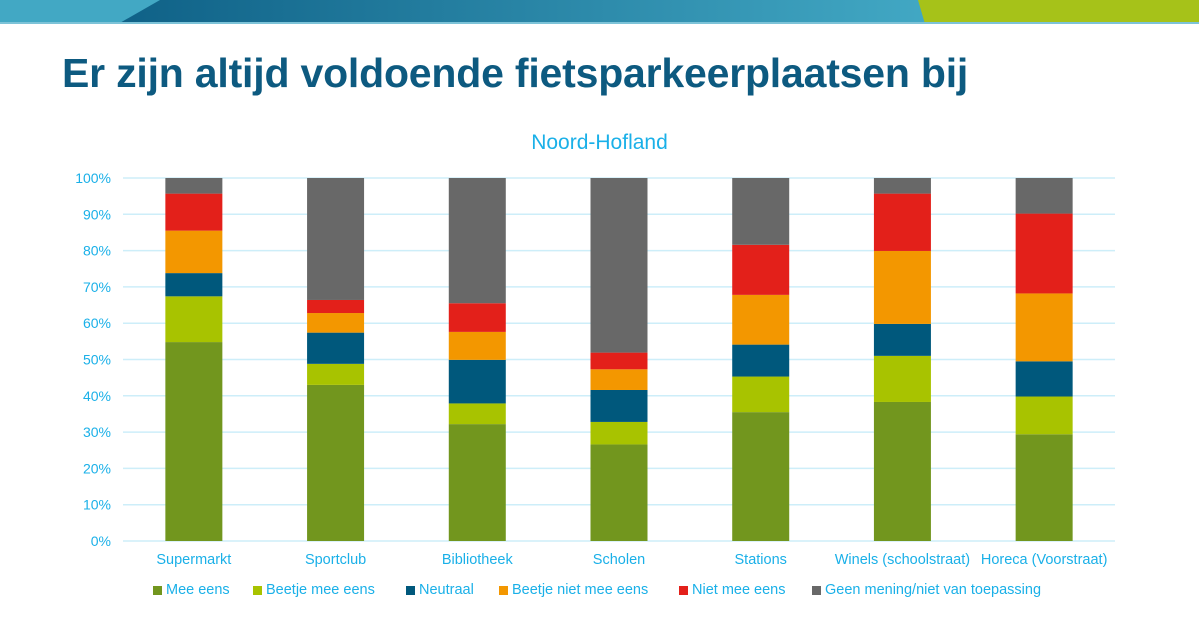 The width and height of the screenshot is (1199, 628). Describe the element at coordinates (761, 560) in the screenshot. I see `x-tick-label: Stations` at that location.